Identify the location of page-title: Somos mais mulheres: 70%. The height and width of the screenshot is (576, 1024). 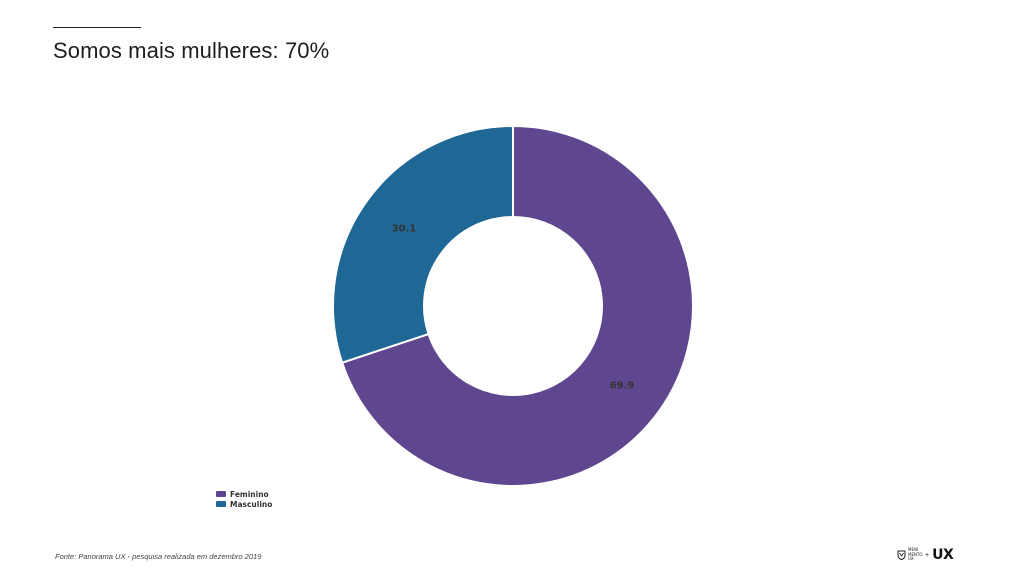
(191, 50).